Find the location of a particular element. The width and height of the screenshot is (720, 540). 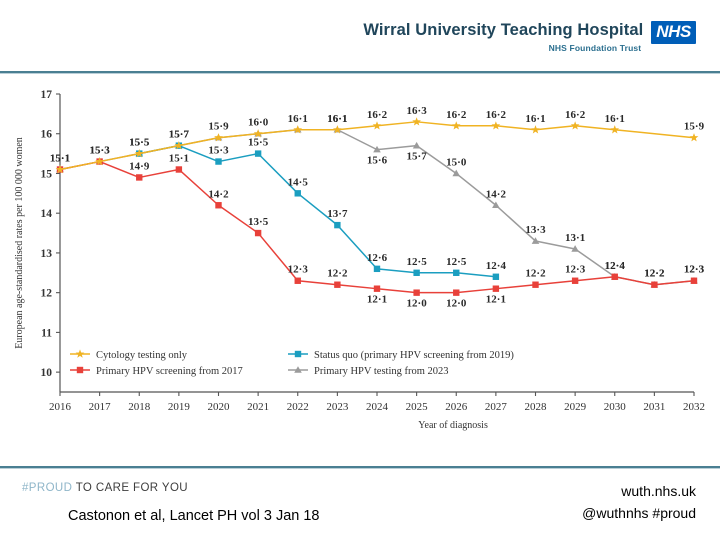

x-tick-label: 2023 is located at coordinates (337, 407).